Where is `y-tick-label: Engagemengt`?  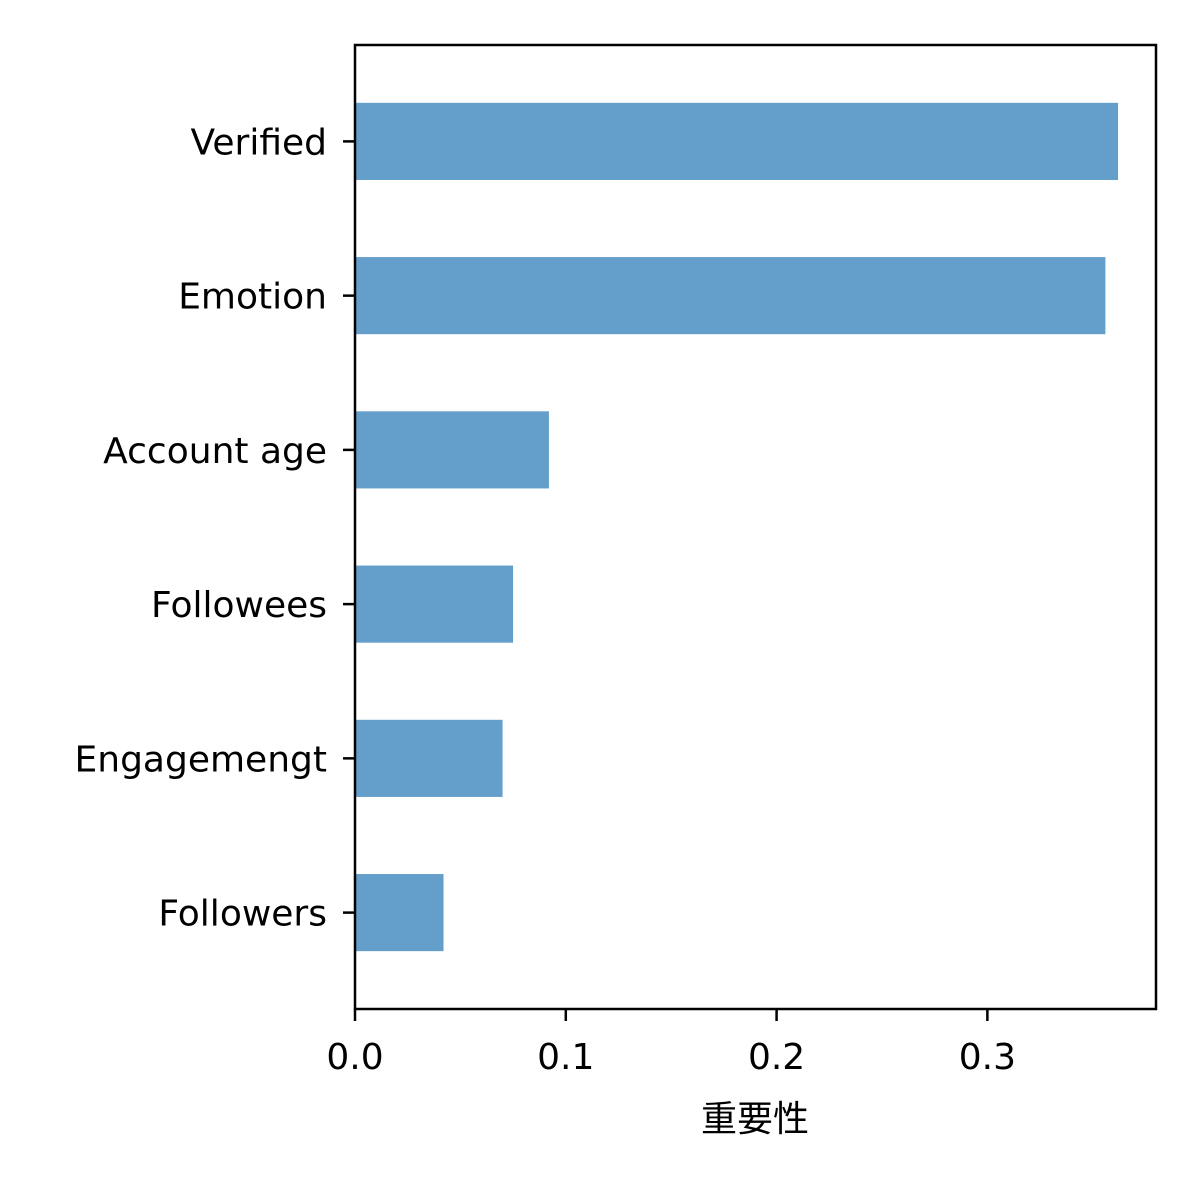
y-tick-label: Engagemengt is located at coordinates (201, 759).